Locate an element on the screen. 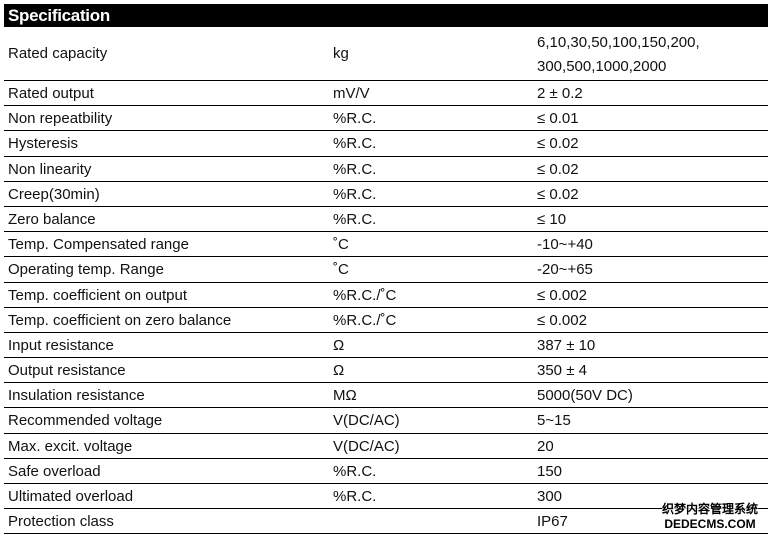  table-row: Non repeatbility %R.C. ≤ 0.01 is located at coordinates (386, 119).